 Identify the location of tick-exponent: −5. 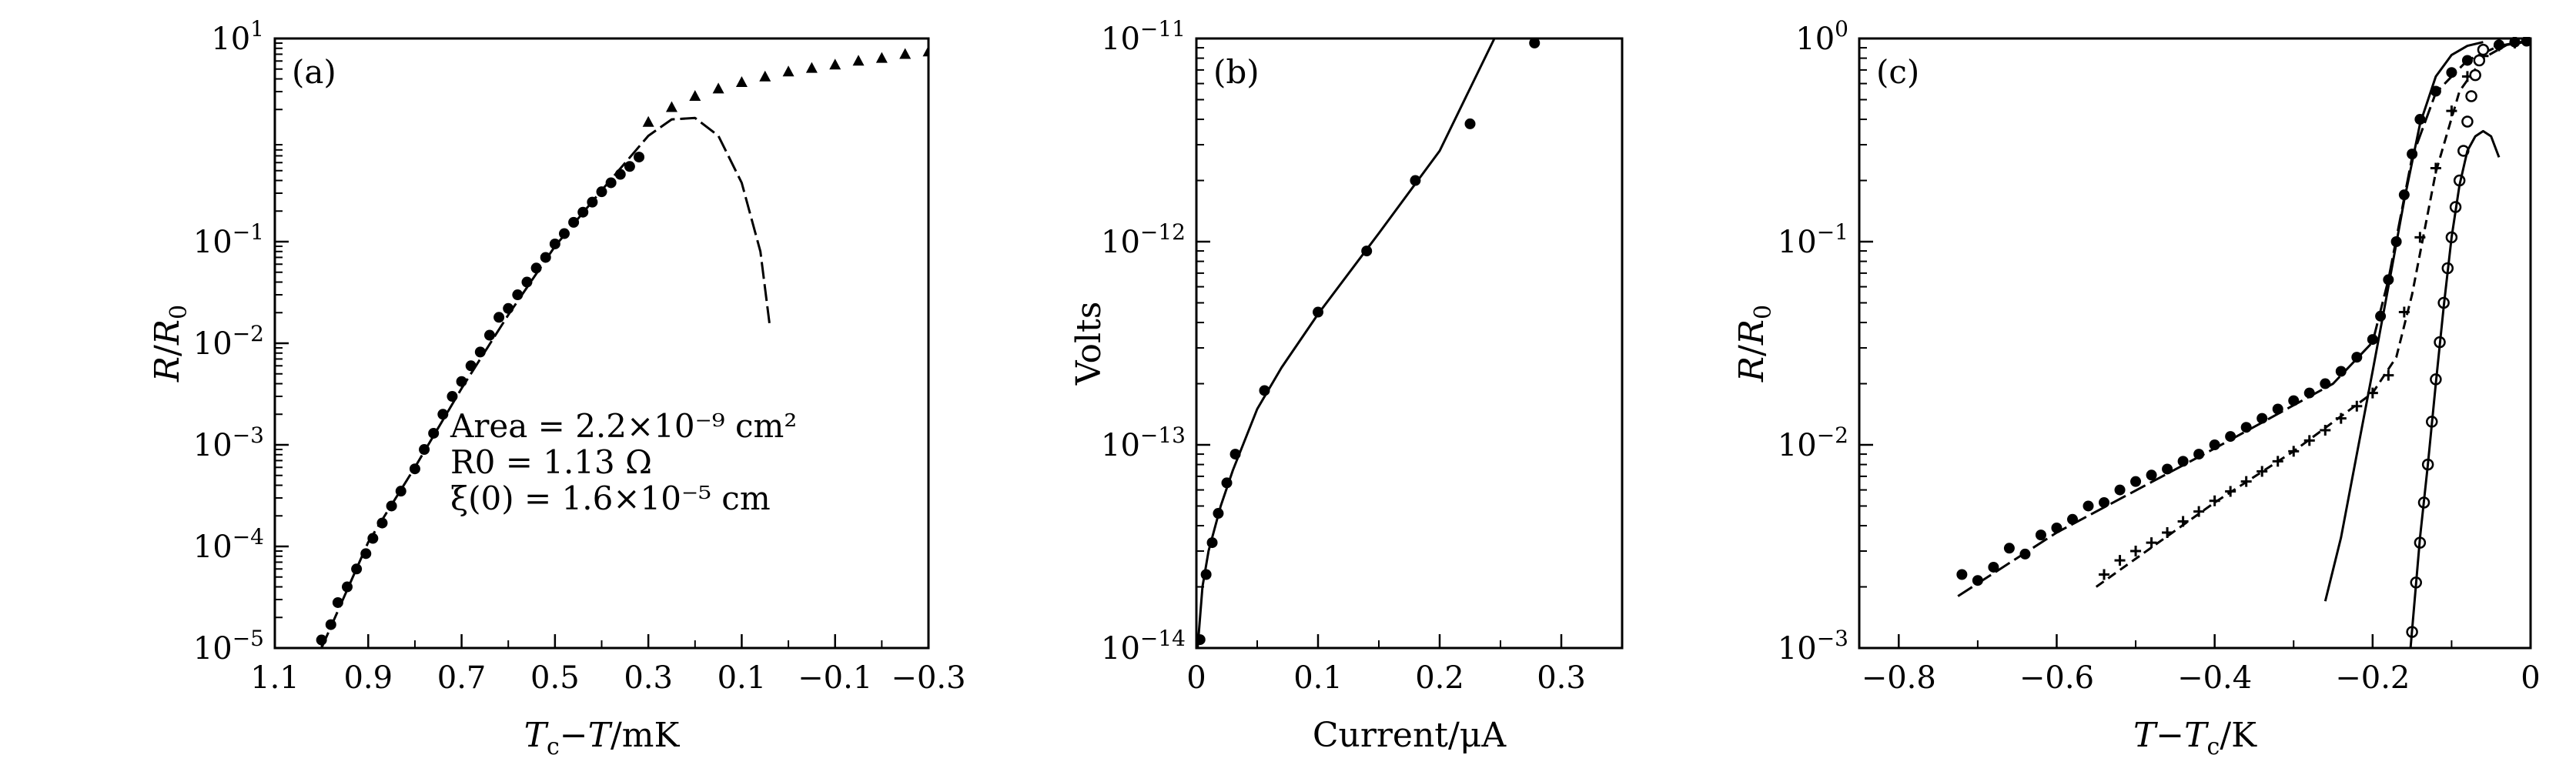
(249, 638).